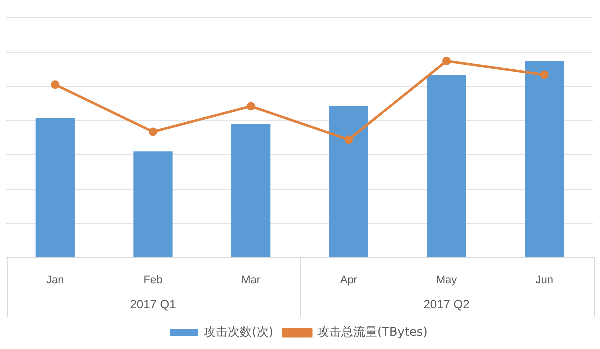  I want to click on text: 2017 Q1, so click(153, 304).